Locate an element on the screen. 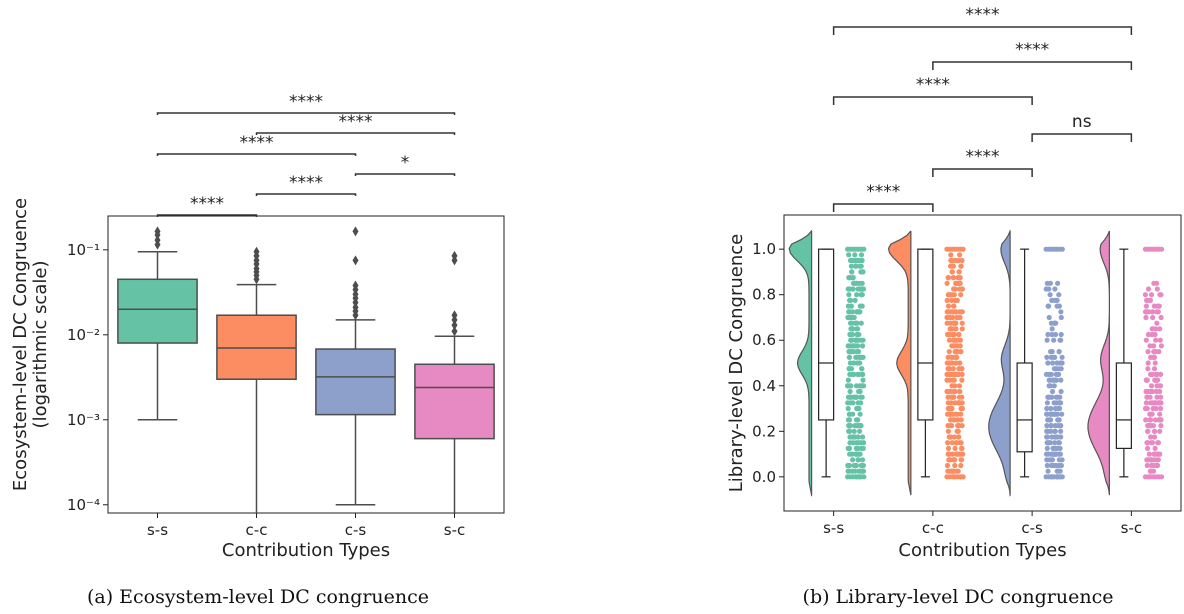  strip-points-s-s is located at coordinates (856, 363).